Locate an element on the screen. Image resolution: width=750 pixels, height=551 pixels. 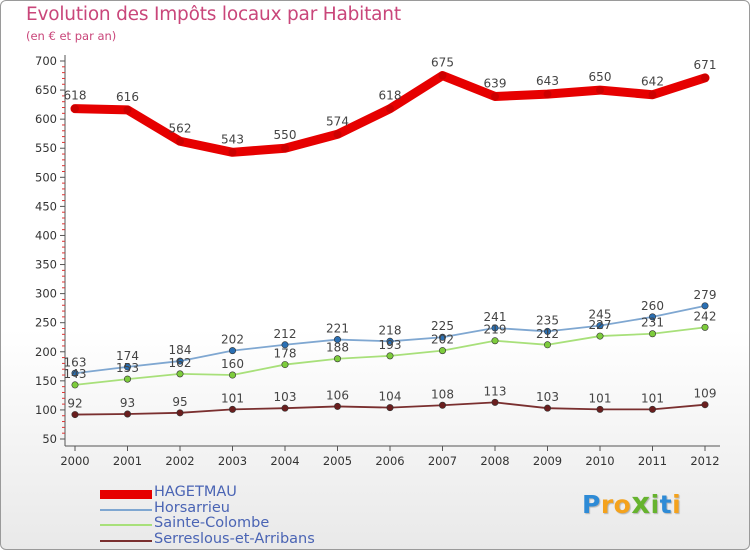
y-tick-label: 350 is located at coordinates (46, 265).